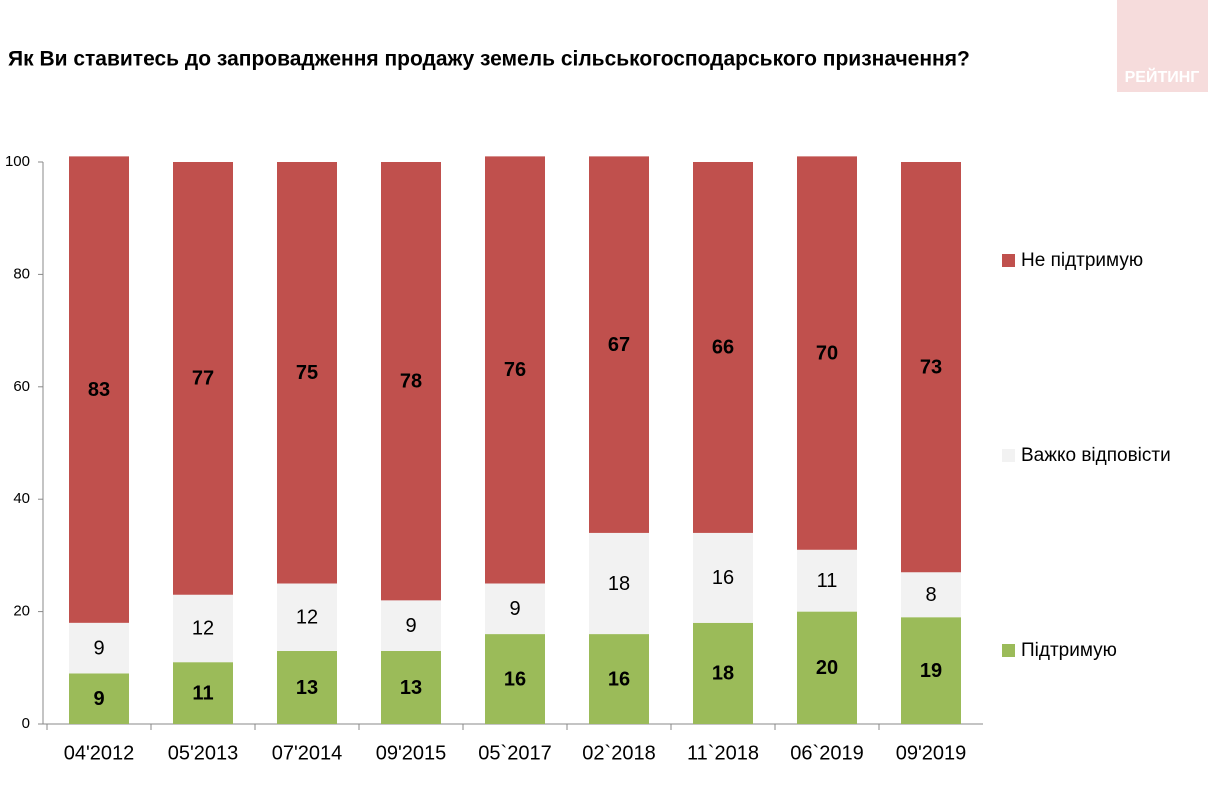 The image size is (1208, 803). I want to click on x-tick-label: 02`2018, so click(618, 753).